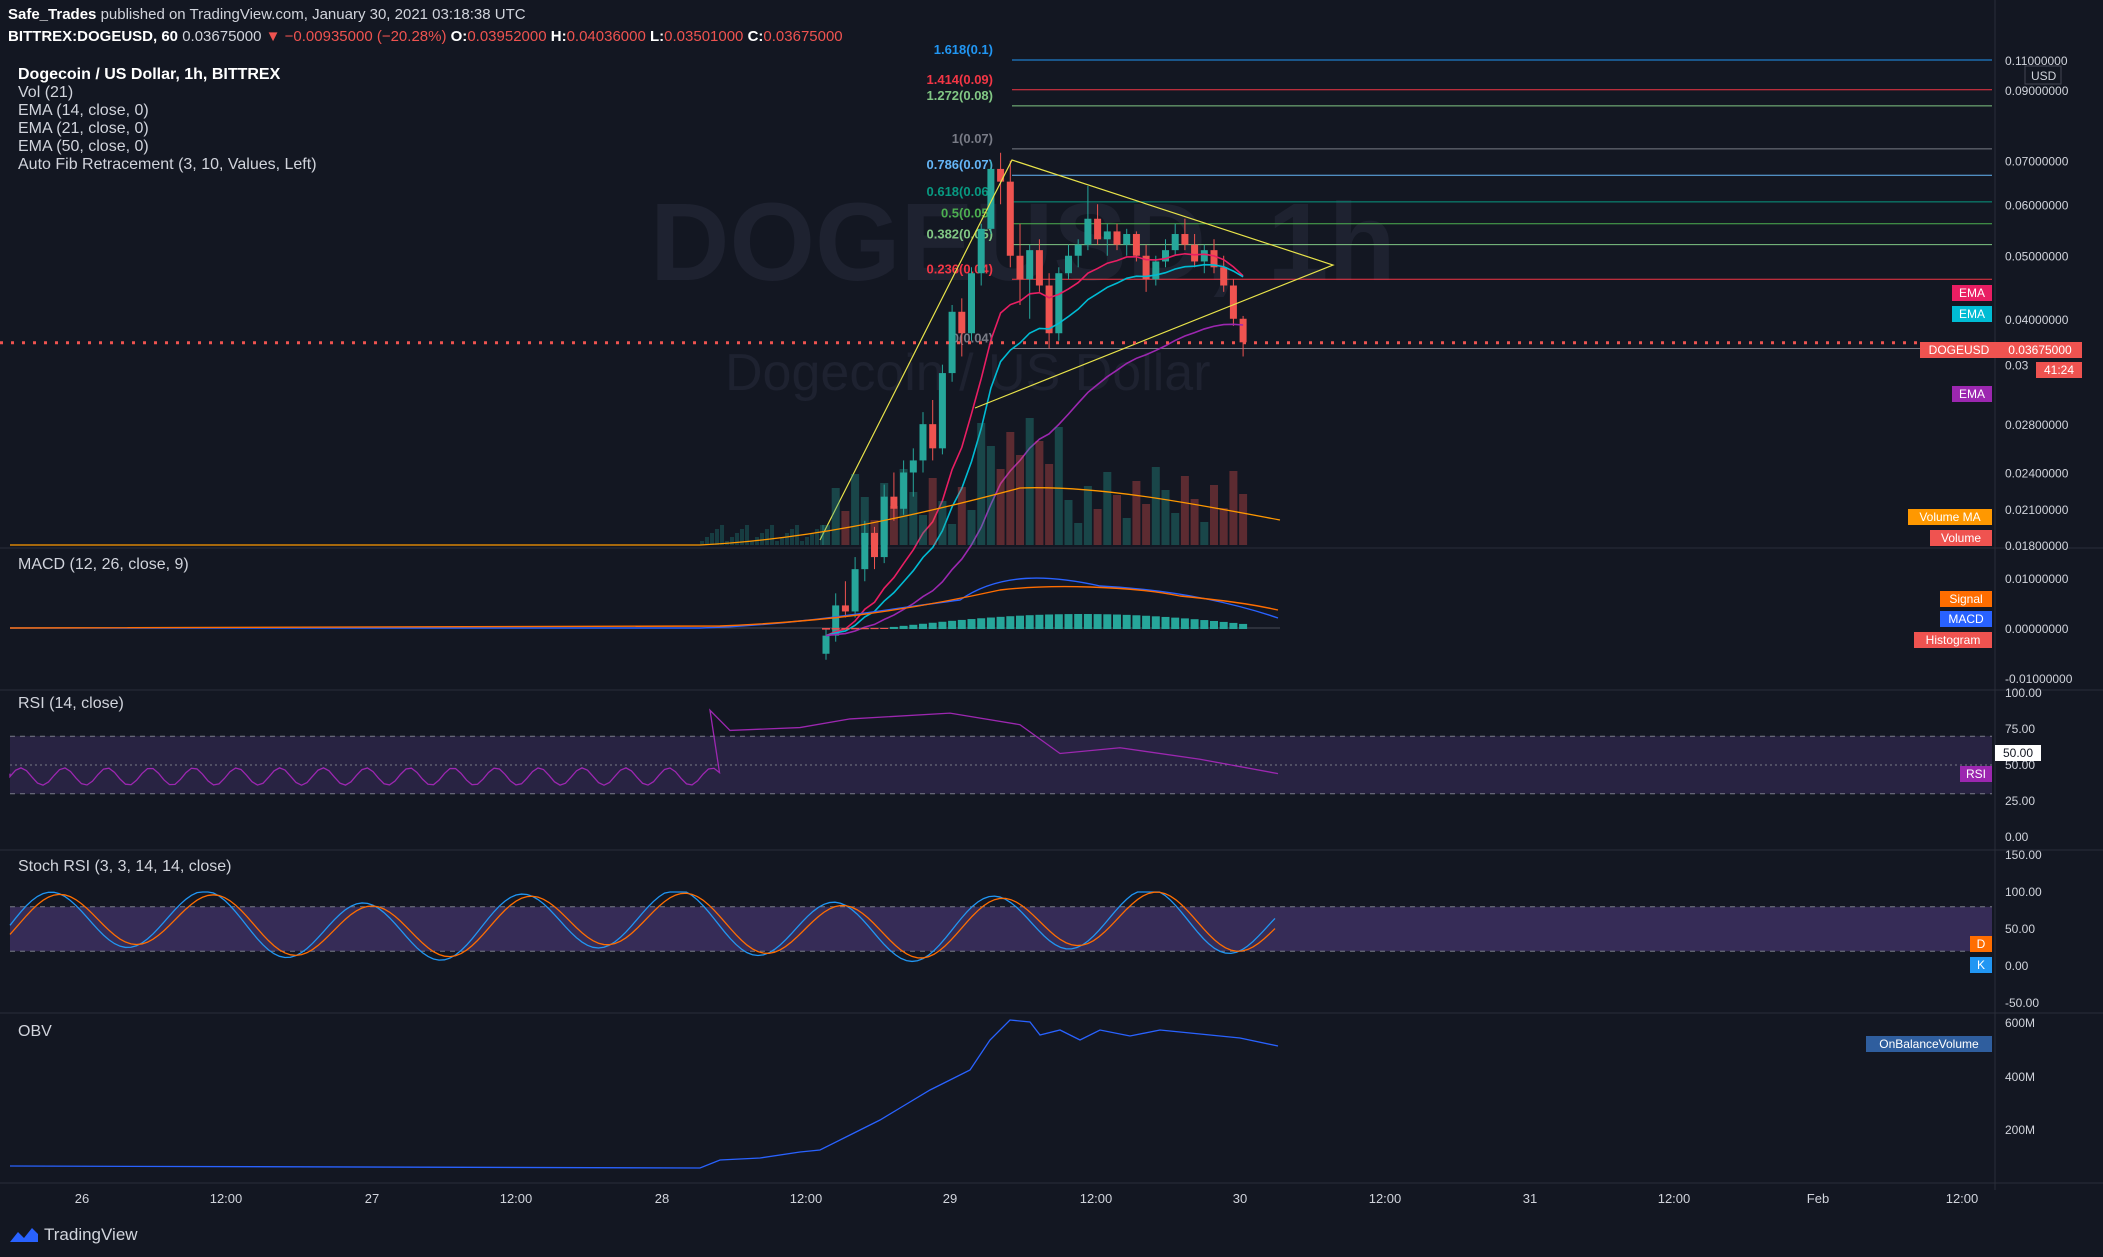 This screenshot has height=1257, width=2103. Describe the element at coordinates (1034, 480) in the screenshot. I see `ema-50-line` at that location.